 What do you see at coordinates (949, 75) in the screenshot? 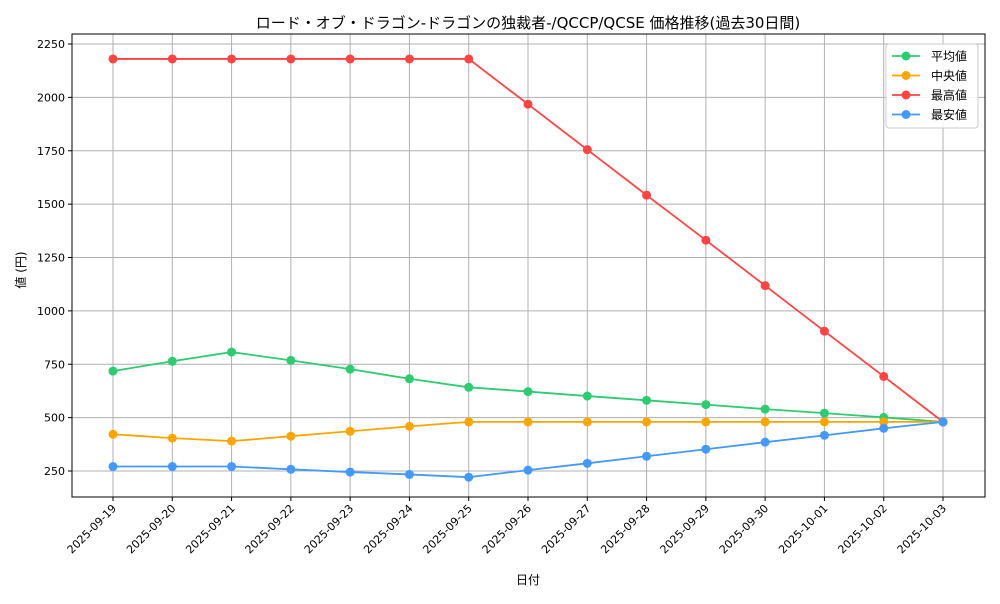
I see `legend-label: 中央値` at bounding box center [949, 75].